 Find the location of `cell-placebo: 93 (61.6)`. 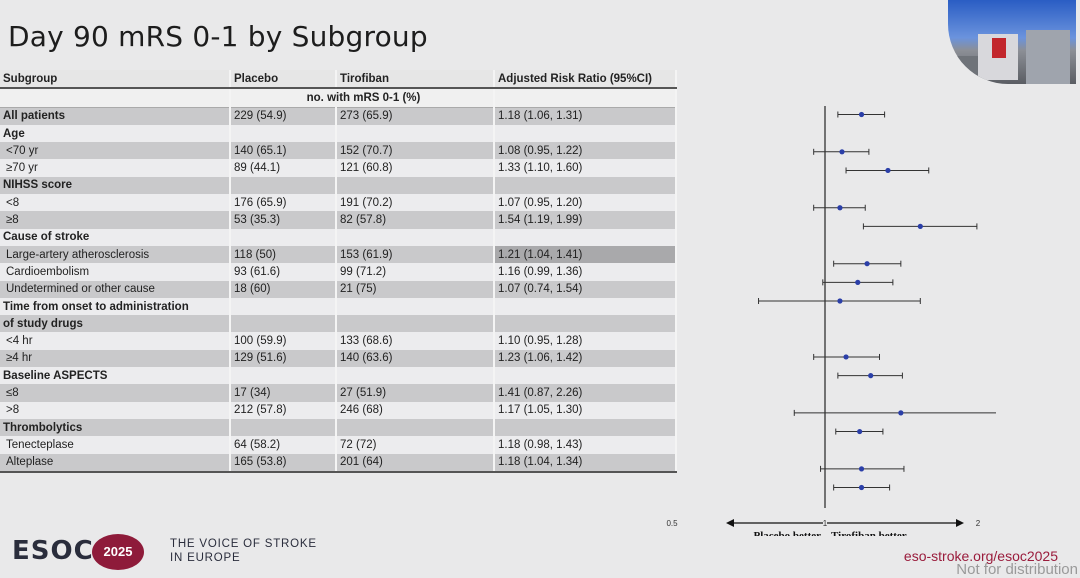

cell-placebo: 93 (61.6) is located at coordinates (283, 272).